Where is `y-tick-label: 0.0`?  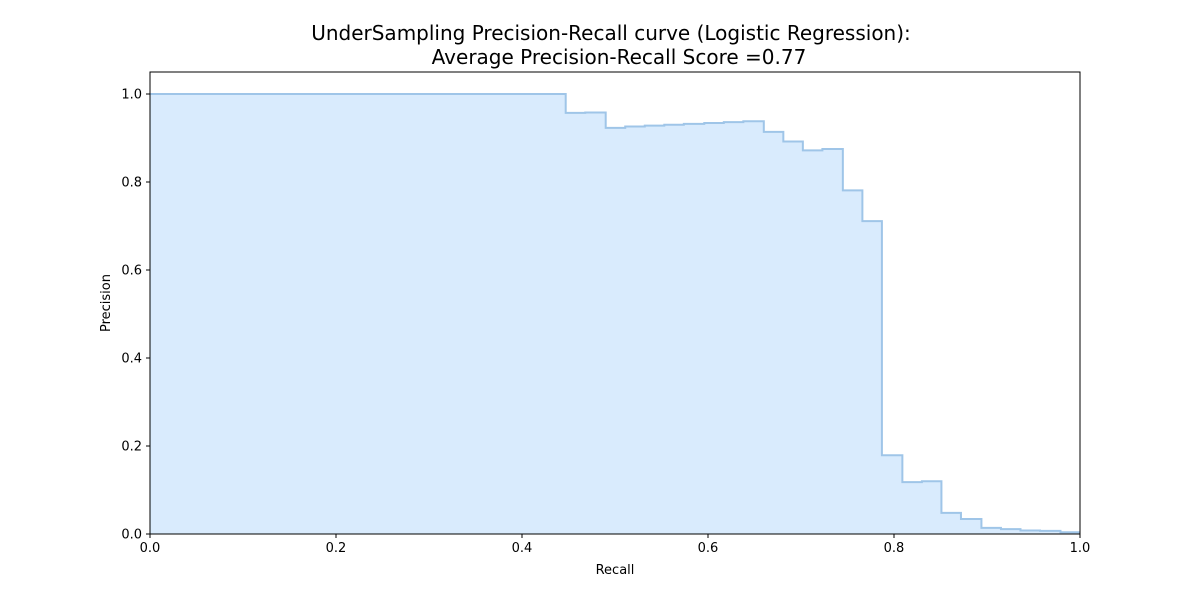 y-tick-label: 0.0 is located at coordinates (131, 535).